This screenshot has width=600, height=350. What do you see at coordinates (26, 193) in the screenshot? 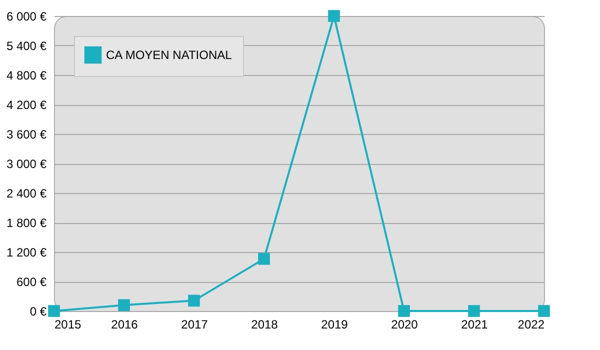
I see `y-tick-label: 2 400 €` at bounding box center [26, 193].